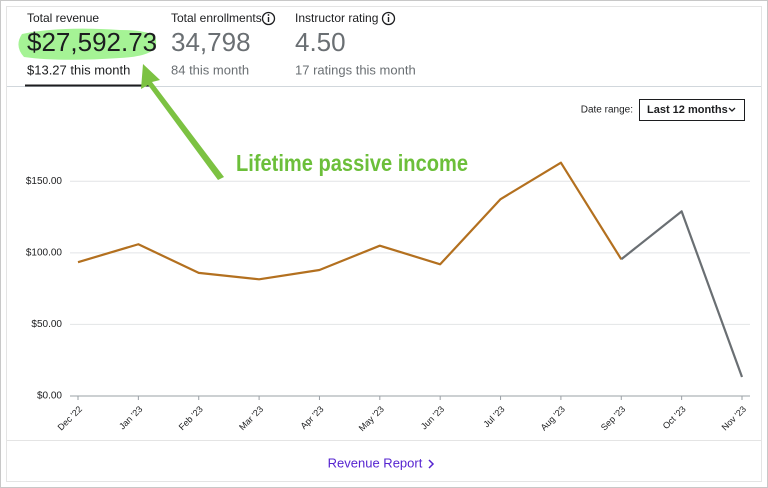 The height and width of the screenshot is (488, 768). Describe the element at coordinates (352, 163) in the screenshot. I see `annotation: Lifetime passive income` at that location.